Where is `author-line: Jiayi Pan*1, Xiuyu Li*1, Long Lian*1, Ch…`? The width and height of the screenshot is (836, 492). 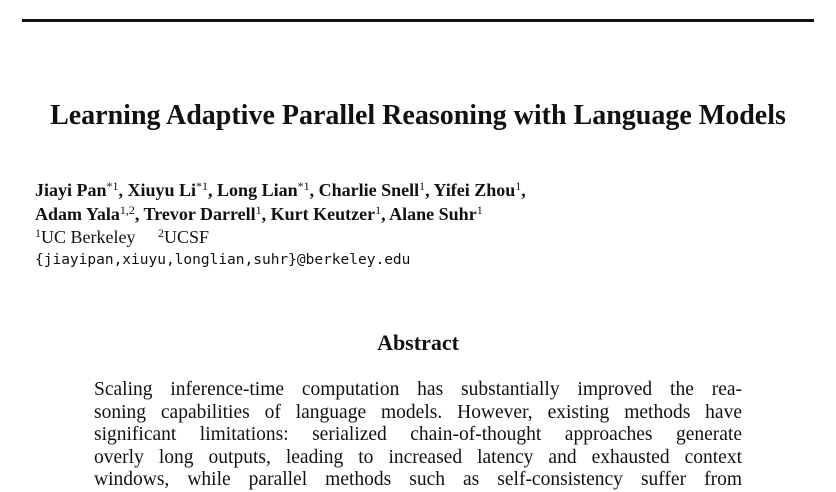
author-line: Jiayi Pan*1, Xiuyu Li*1, Long Lian*1, Ch… is located at coordinates (280, 190).